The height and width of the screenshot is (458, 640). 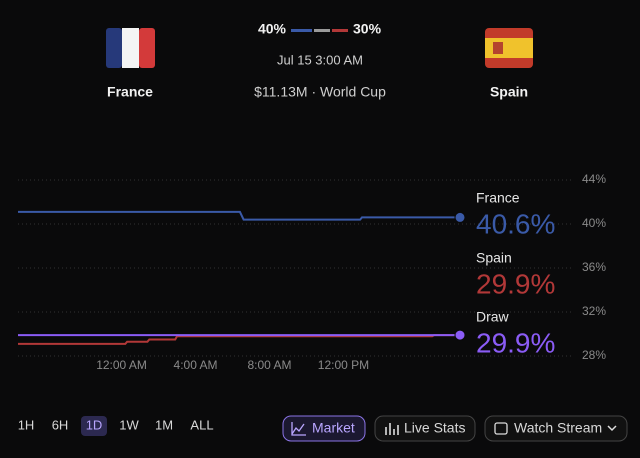 What do you see at coordinates (498, 198) in the screenshot?
I see `legend-name: France` at bounding box center [498, 198].